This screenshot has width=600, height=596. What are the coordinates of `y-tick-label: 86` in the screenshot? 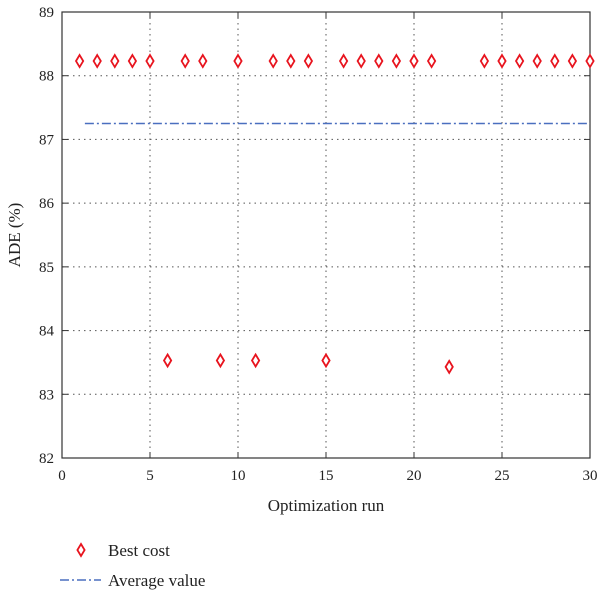 It's located at (47, 204).